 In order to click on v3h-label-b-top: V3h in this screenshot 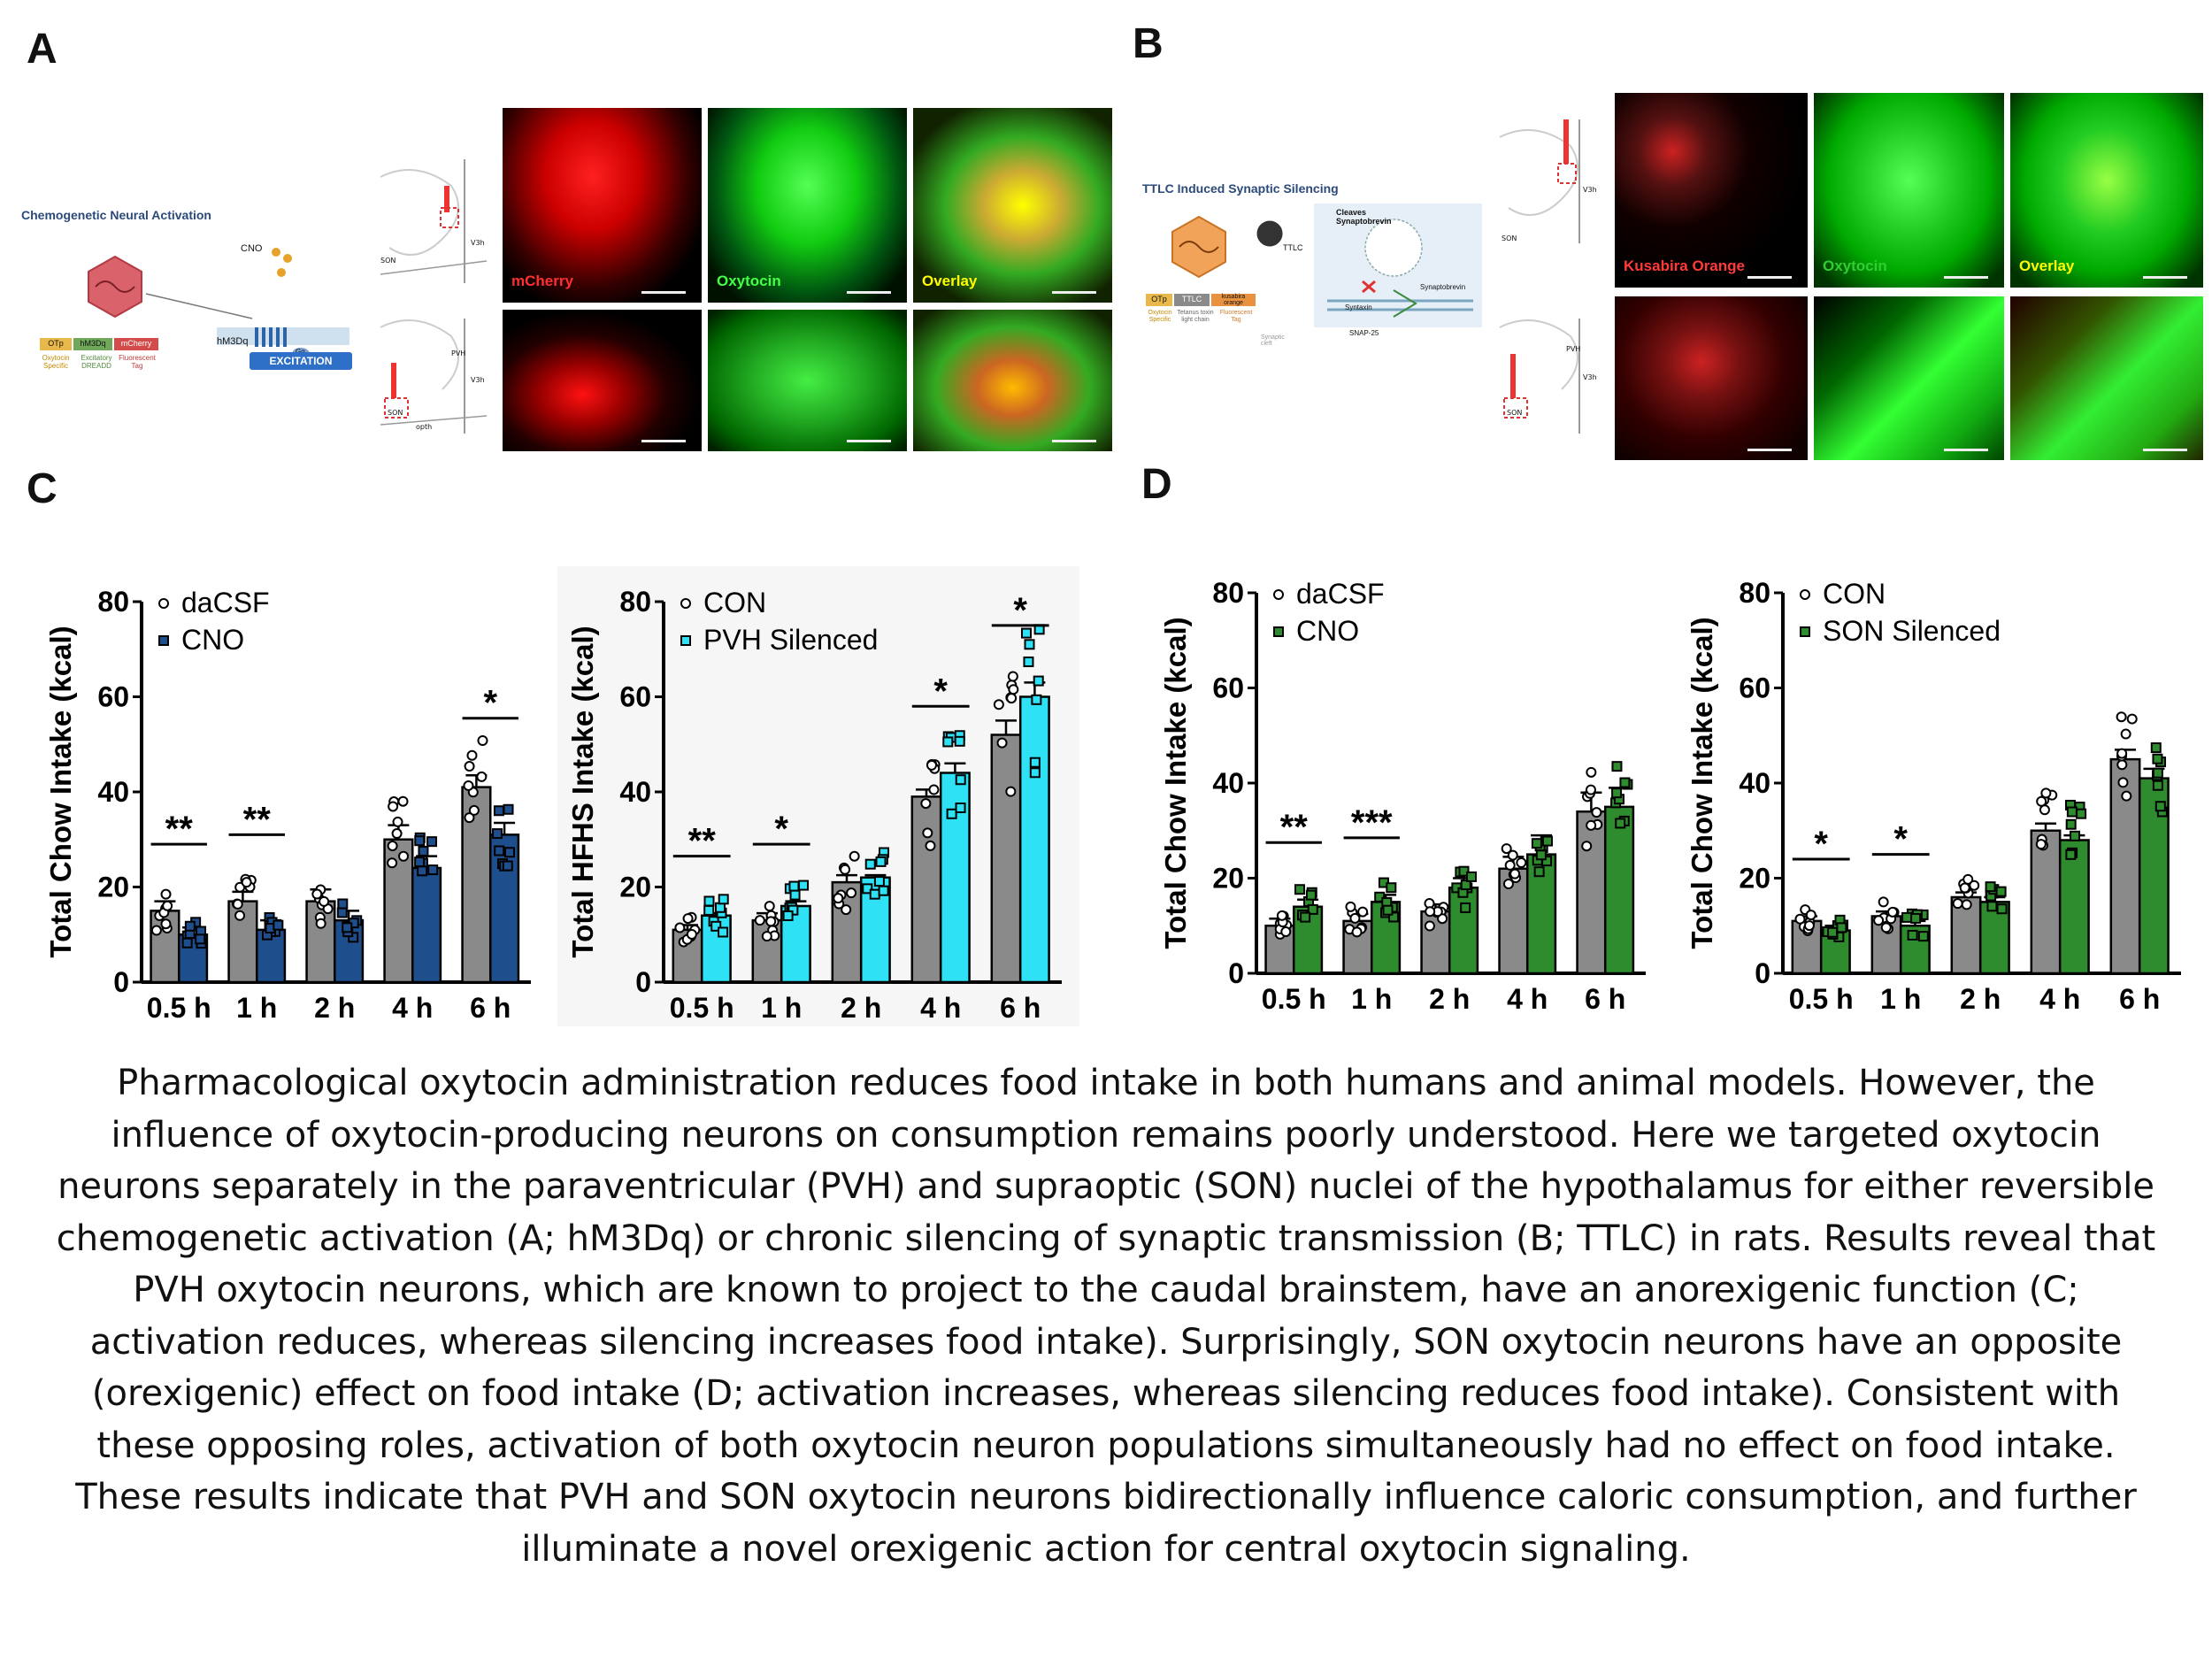, I will do `click(1590, 190)`.